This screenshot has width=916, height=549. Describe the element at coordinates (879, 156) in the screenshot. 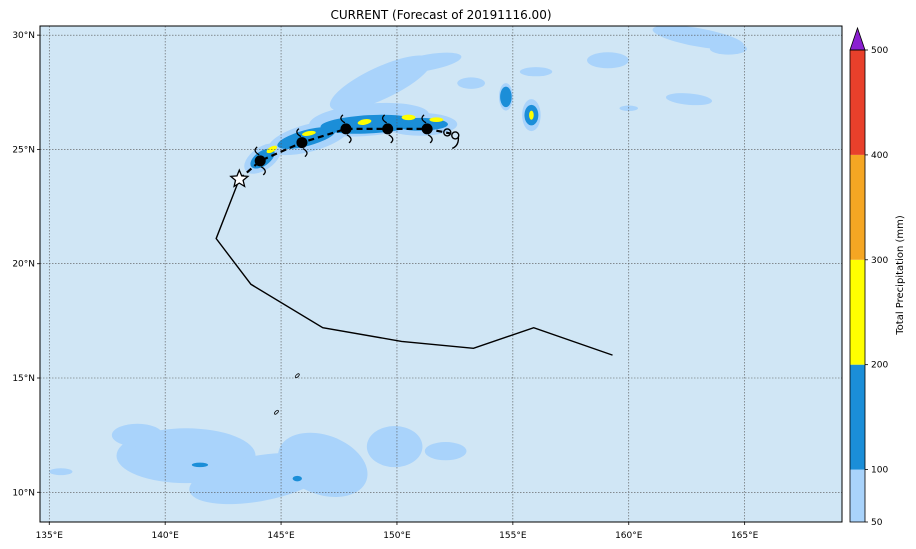

I see `colorbar-tick-label: 400` at that location.